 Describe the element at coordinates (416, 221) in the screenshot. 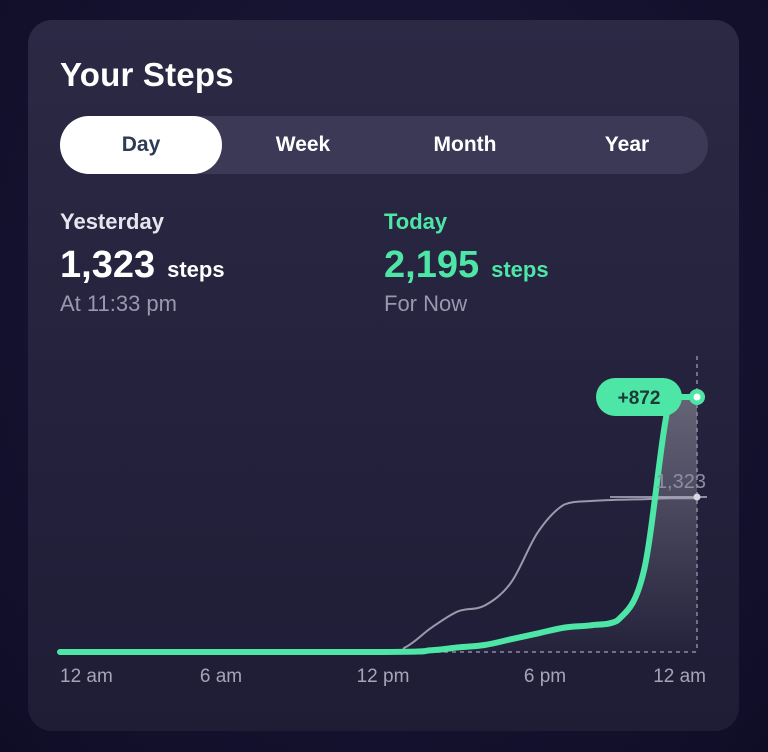

I see `today-label: Today` at that location.